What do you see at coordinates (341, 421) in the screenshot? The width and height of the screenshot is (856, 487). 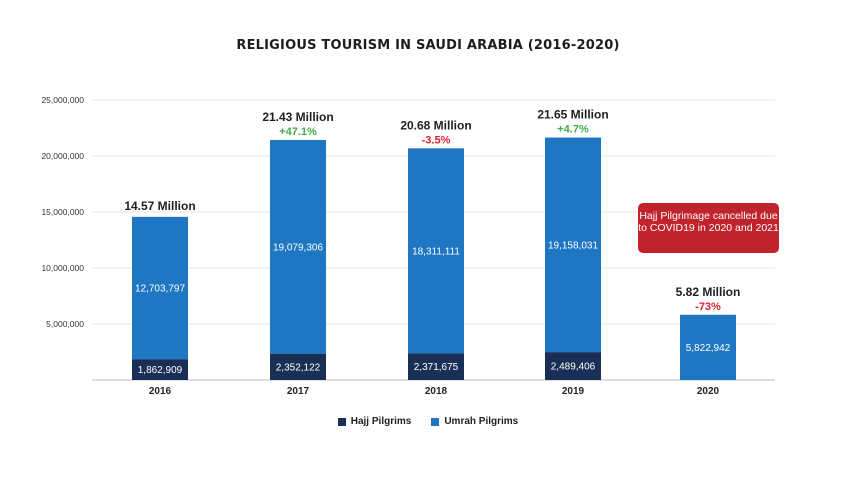 I see `legend-swatch-hajj` at bounding box center [341, 421].